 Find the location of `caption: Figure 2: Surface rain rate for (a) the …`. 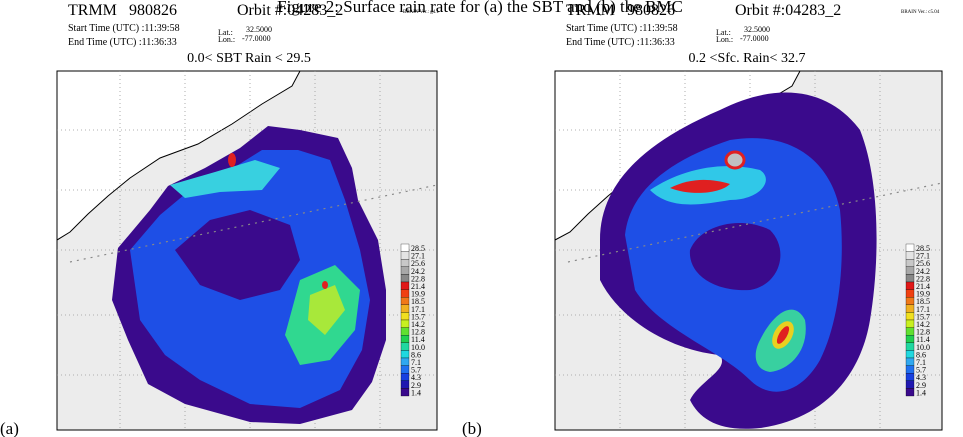

caption: Figure 2: Surface rain rate for (a) the … is located at coordinates (480, 8).